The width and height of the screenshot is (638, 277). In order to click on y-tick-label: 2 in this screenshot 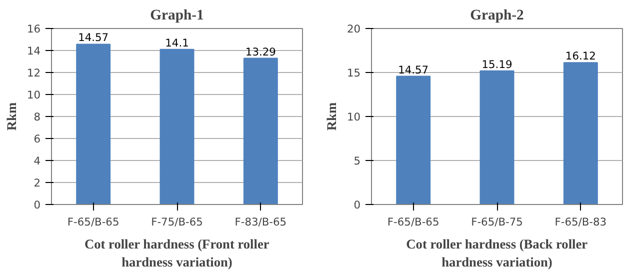, I will do `click(37, 183)`.